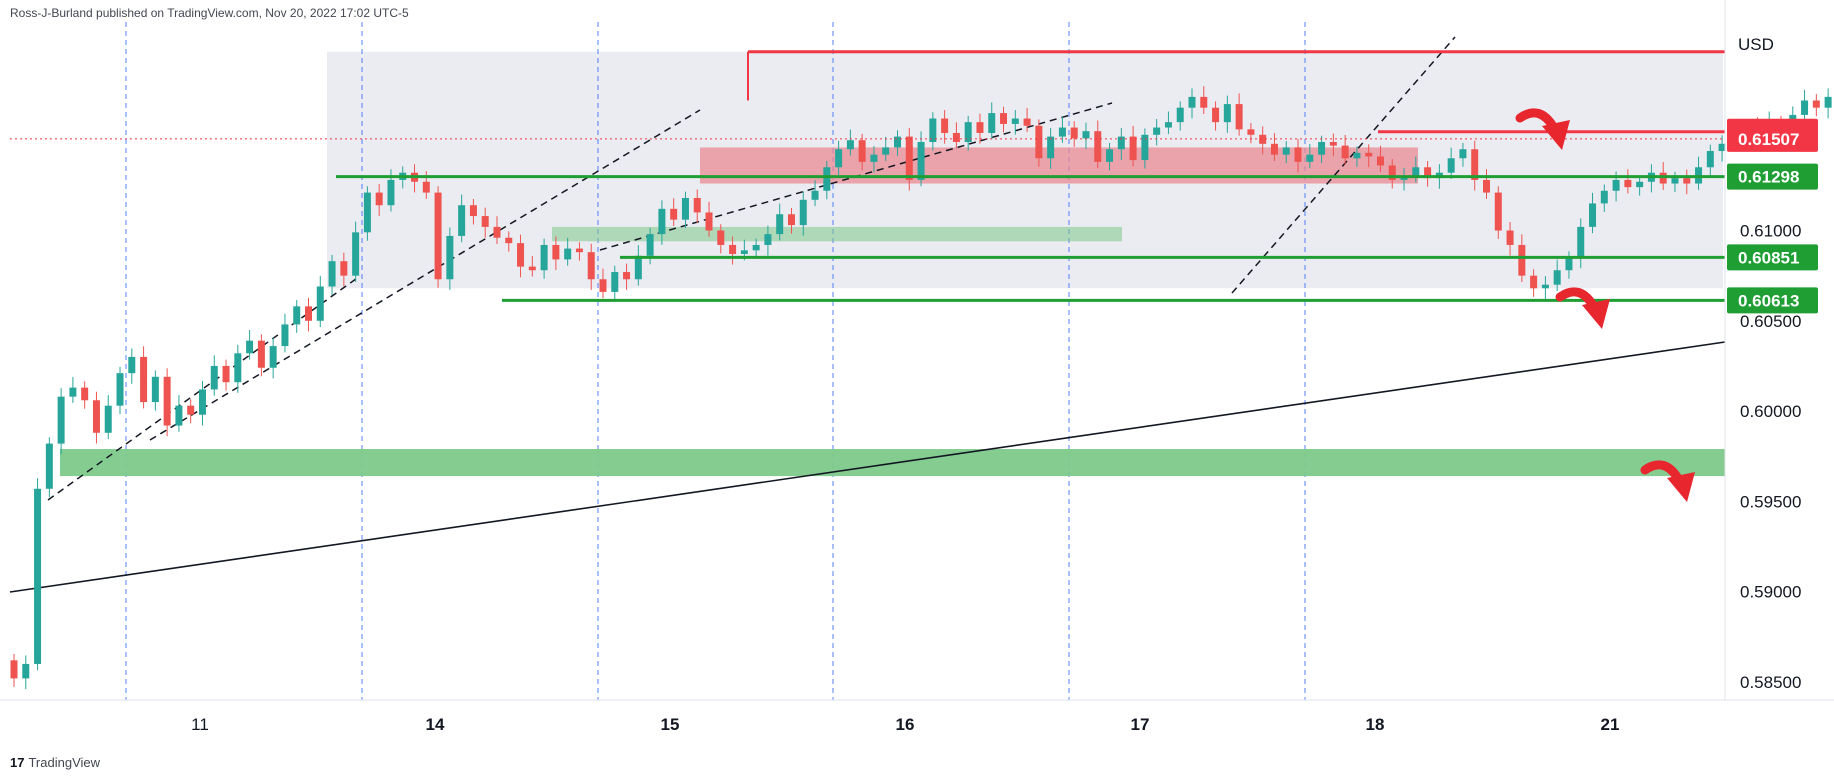 The image size is (1834, 783). What do you see at coordinates (1770, 321) in the screenshot?
I see `price-tick-label: 0.60500` at bounding box center [1770, 321].